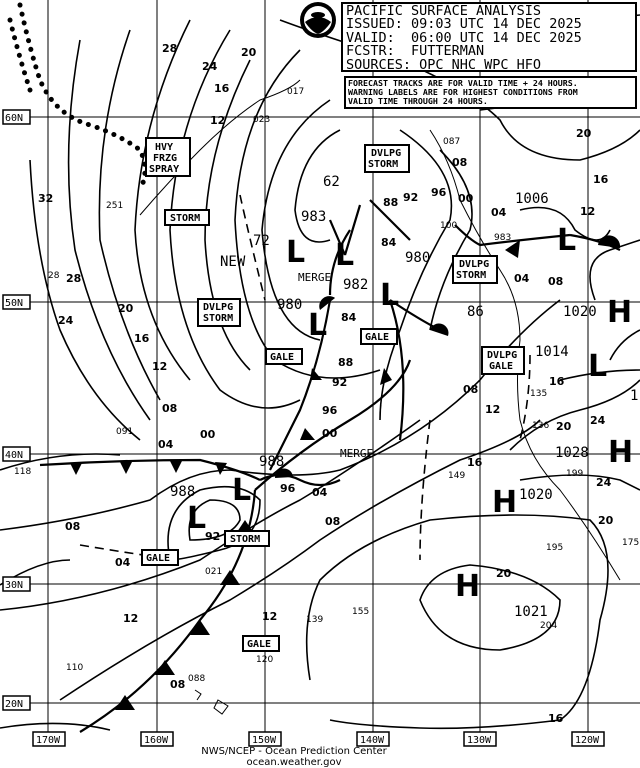 This screenshot has height=768, width=640. Describe the element at coordinates (313, 217) in the screenshot. I see `svg-text: 983` at that location.